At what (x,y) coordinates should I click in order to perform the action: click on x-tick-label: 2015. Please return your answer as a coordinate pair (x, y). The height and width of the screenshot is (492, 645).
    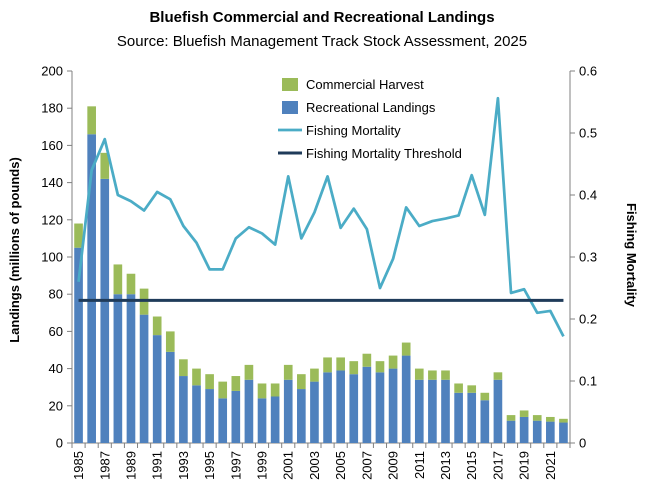
    Looking at the image, I should click on (471, 465).